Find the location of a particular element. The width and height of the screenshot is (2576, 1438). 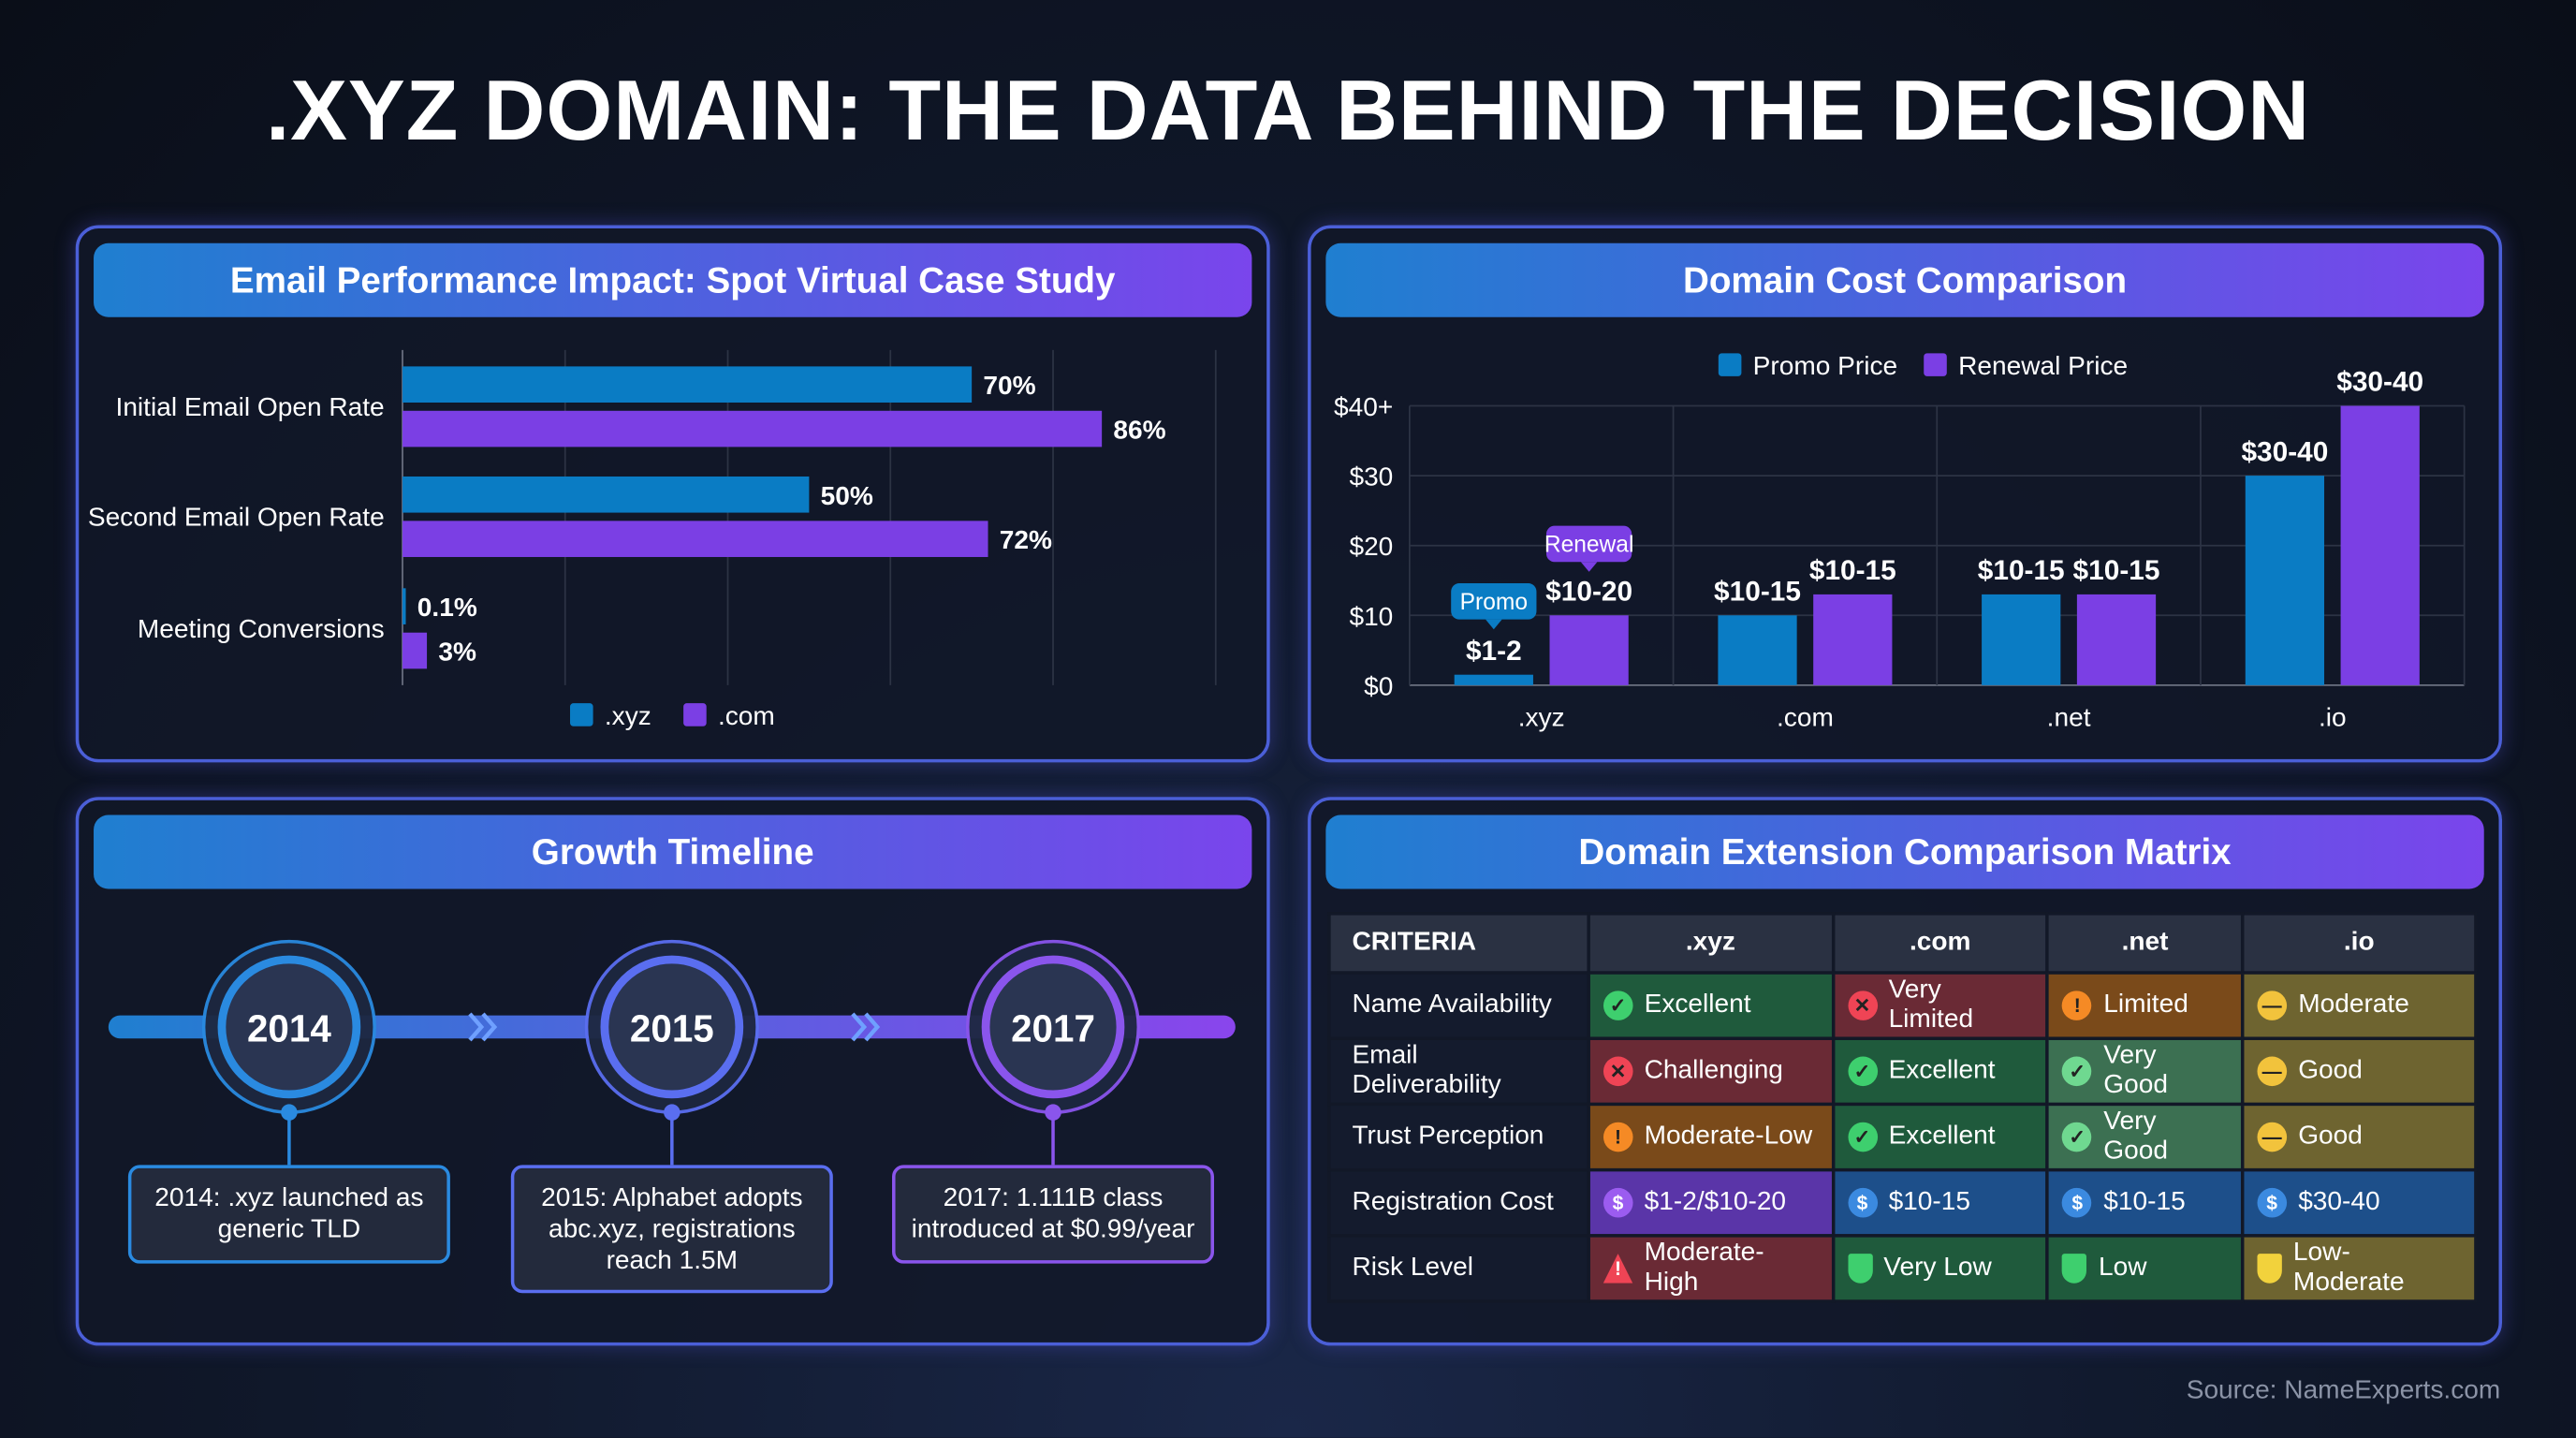

legend-label: Renewal Price is located at coordinates (2043, 365).